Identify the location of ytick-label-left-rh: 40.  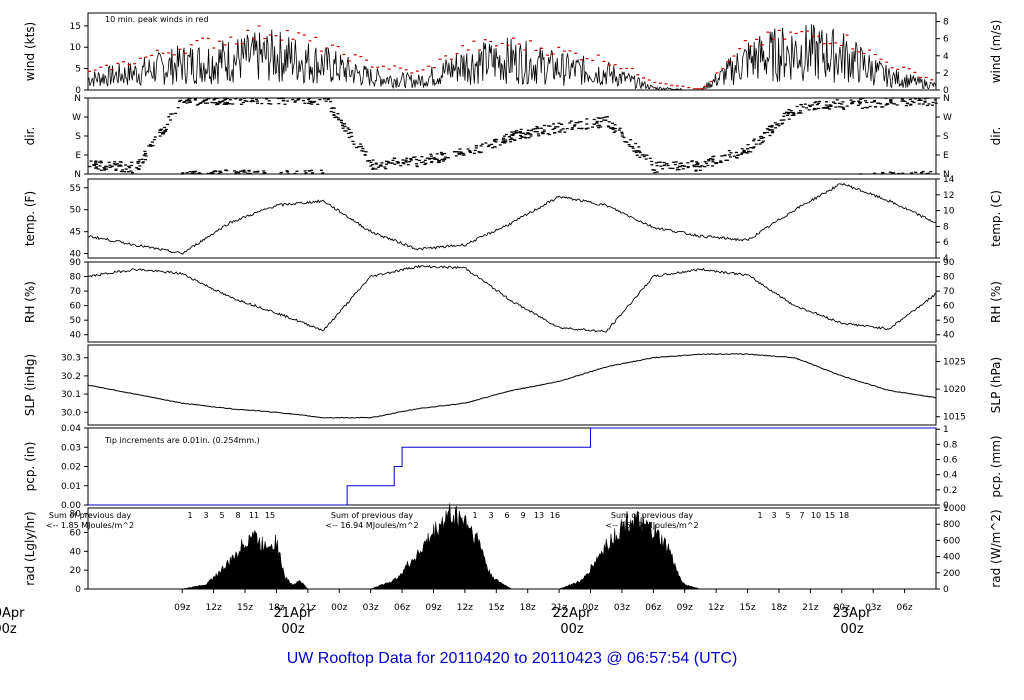
(76, 336).